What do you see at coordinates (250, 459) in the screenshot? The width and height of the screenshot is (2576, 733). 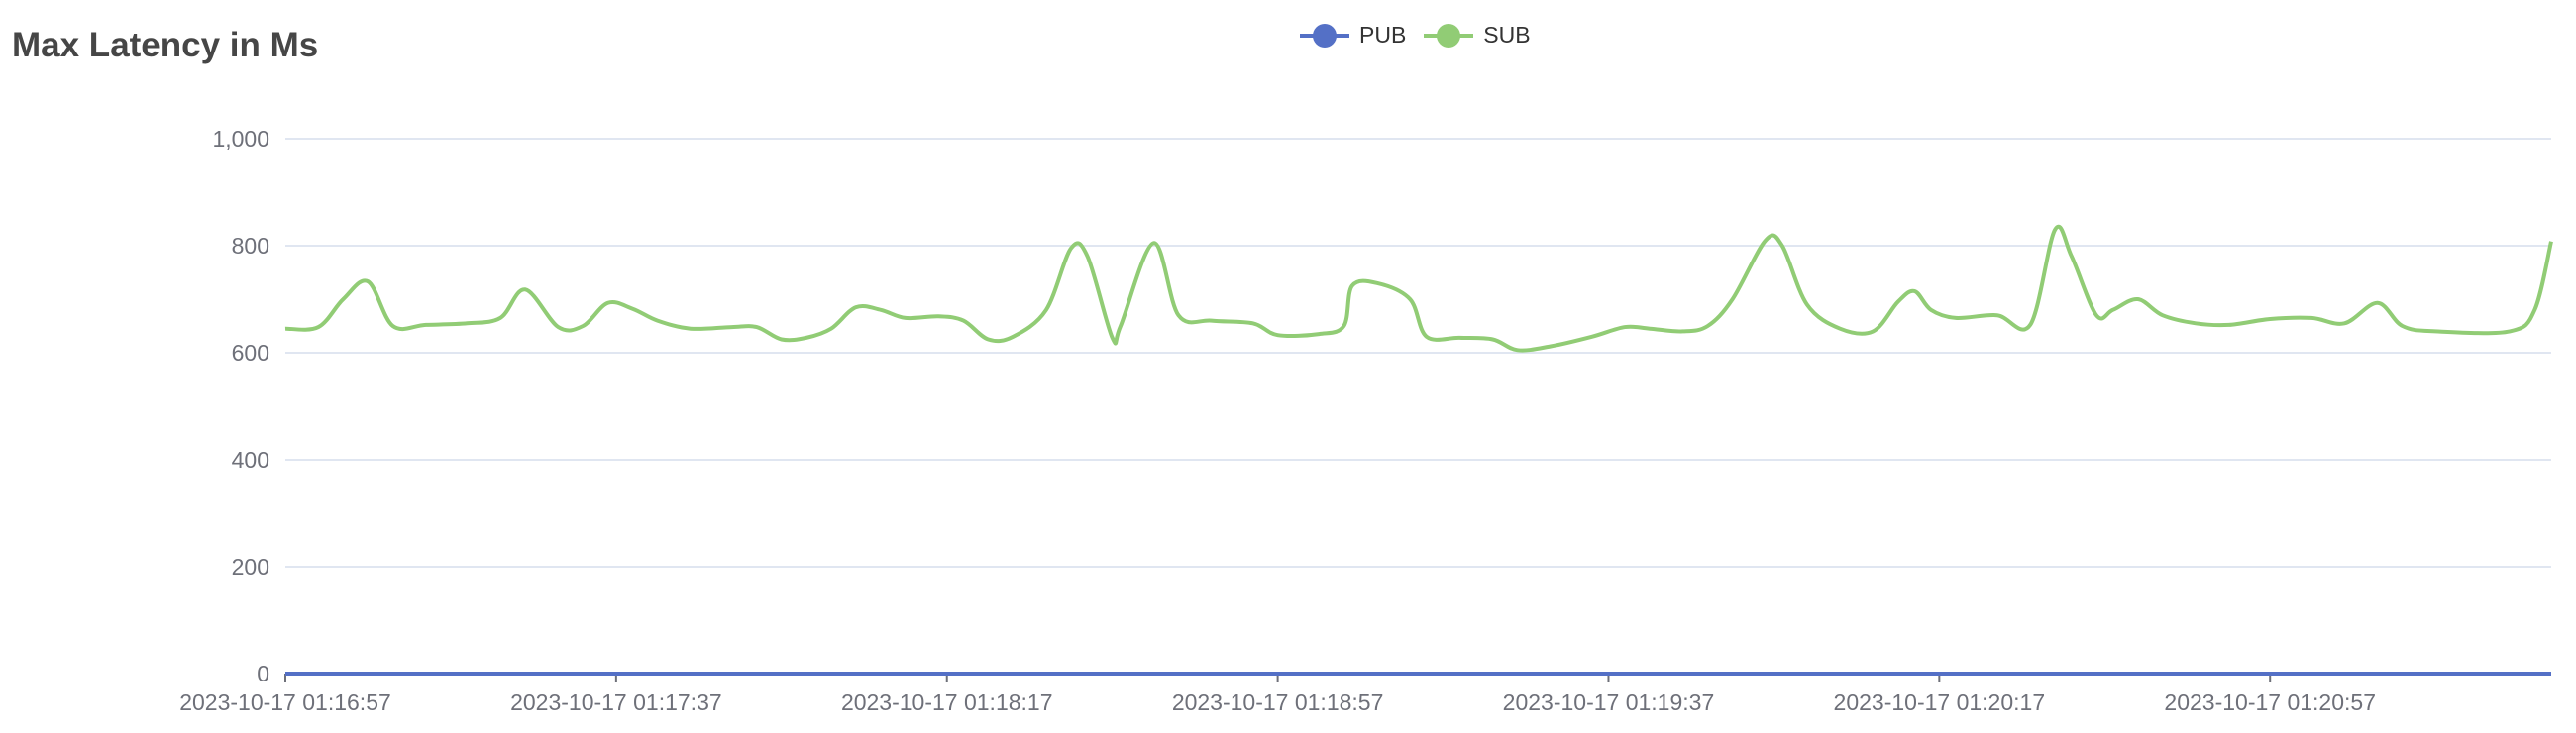 I see `y-tick-label: 400` at bounding box center [250, 459].